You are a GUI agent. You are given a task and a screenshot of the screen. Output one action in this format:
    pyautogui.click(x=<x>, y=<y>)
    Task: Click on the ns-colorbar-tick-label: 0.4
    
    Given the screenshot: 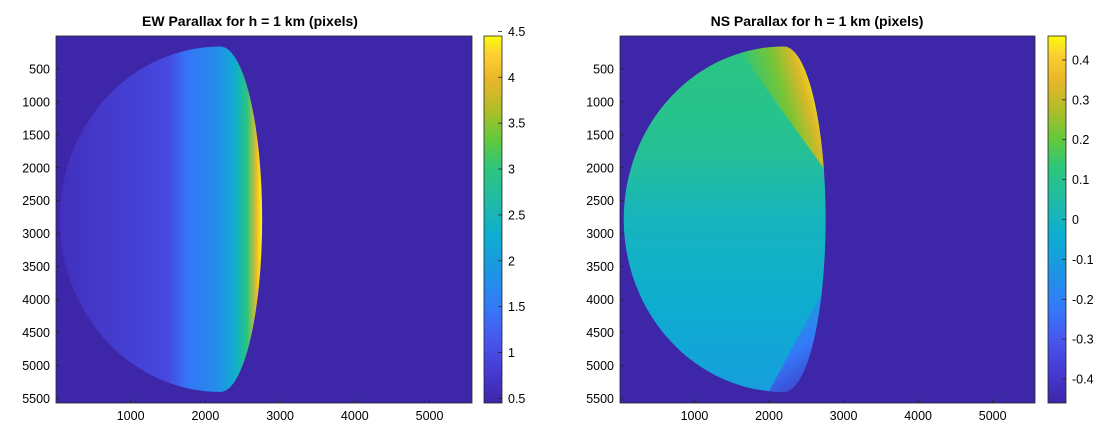 What is the action you would take?
    pyautogui.click(x=1080, y=60)
    